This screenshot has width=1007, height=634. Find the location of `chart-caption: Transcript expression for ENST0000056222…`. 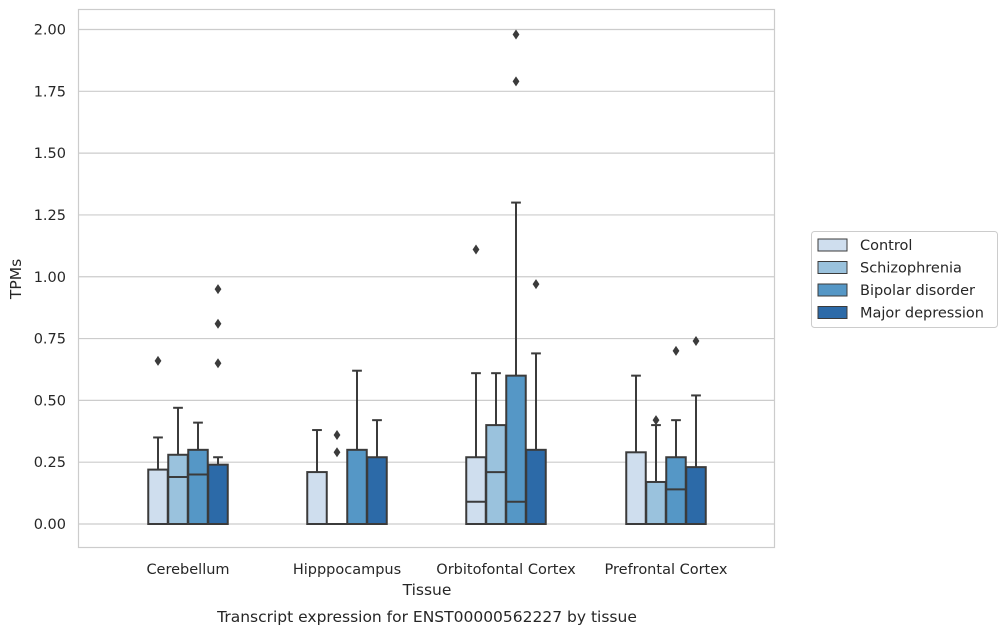

chart-caption: Transcript expression for ENST0000056222… is located at coordinates (426, 617).